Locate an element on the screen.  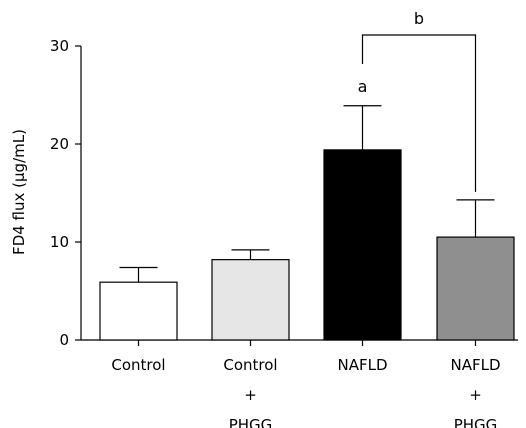
annotation-b: b is located at coordinates (419, 18).